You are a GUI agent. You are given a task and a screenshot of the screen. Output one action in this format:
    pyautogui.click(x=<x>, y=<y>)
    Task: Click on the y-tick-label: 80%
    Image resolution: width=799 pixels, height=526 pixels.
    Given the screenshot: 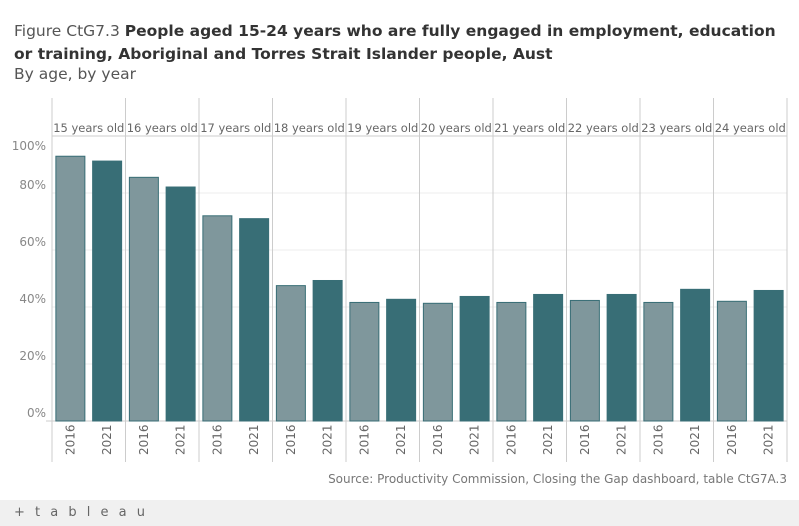 What is the action you would take?
    pyautogui.click(x=32, y=185)
    